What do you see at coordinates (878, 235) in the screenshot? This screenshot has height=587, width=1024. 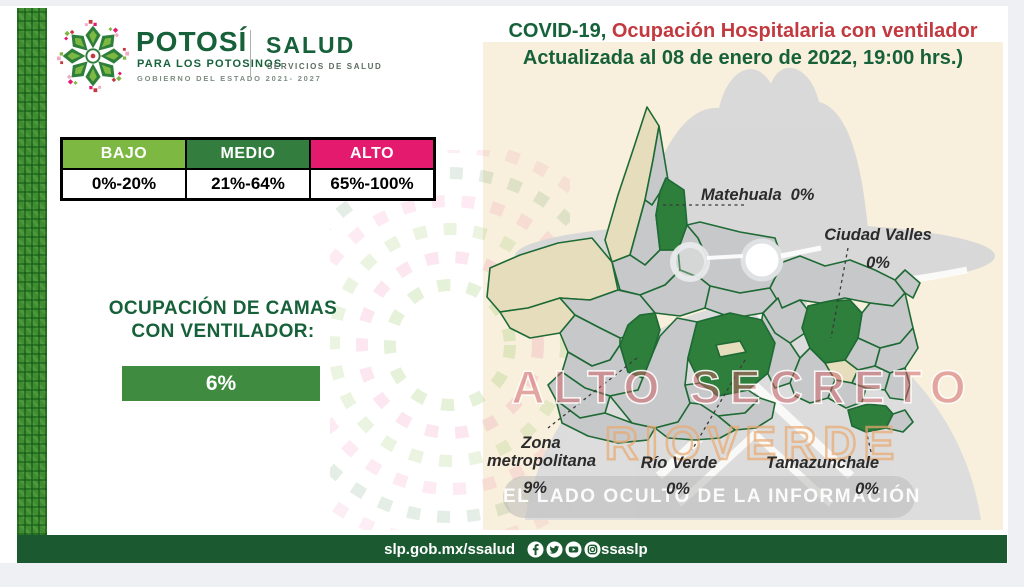 I see `label-ciudad-valles: Ciudad Valles` at bounding box center [878, 235].